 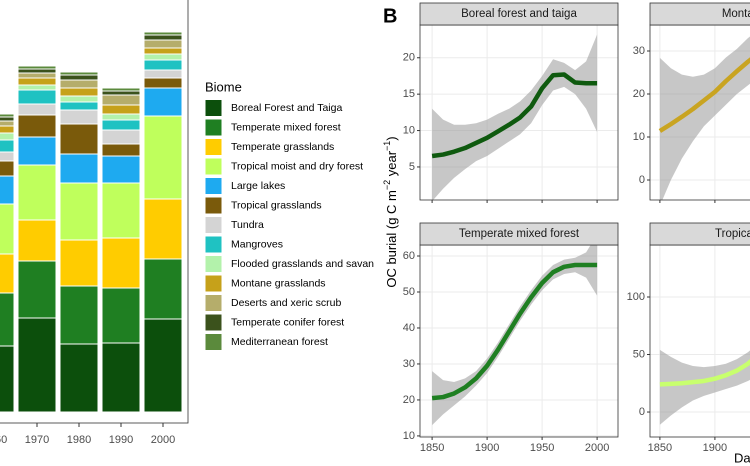 What do you see at coordinates (391, 239) in the screenshot?
I see `y-axis-label-part: OC burial (g C m` at bounding box center [391, 239].